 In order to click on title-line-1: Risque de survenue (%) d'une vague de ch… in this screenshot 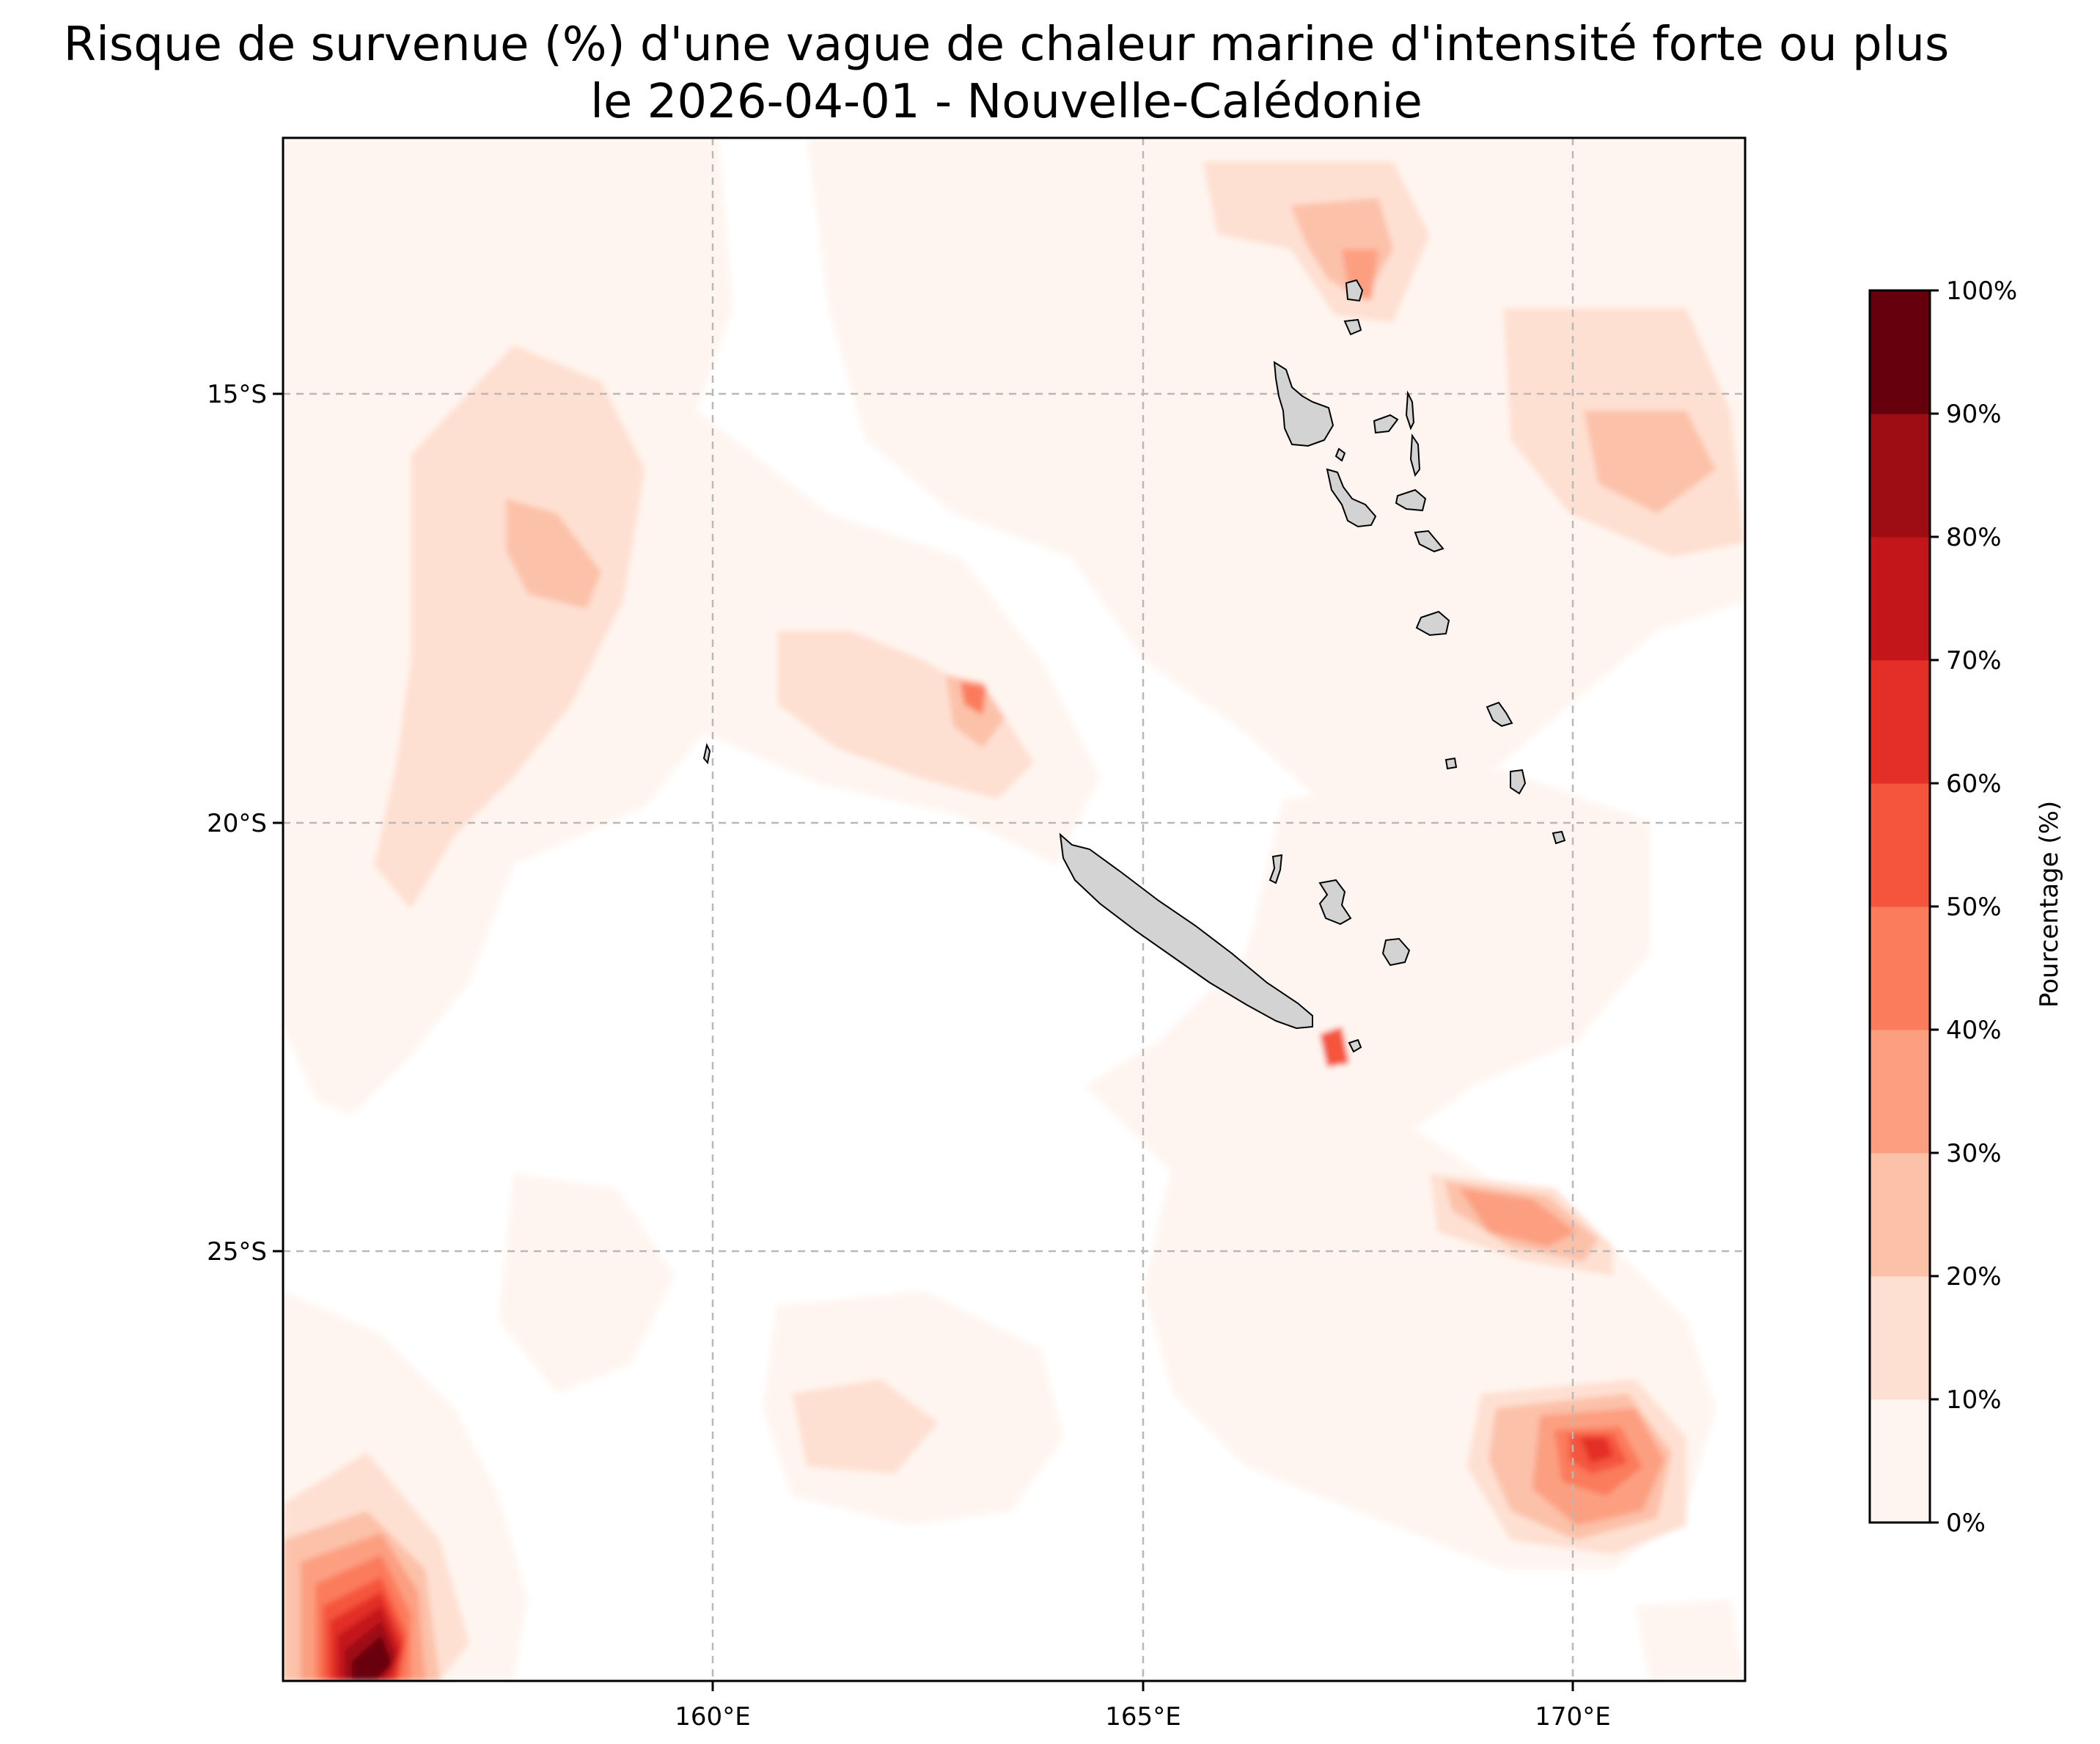, I will do `click(1006, 45)`.